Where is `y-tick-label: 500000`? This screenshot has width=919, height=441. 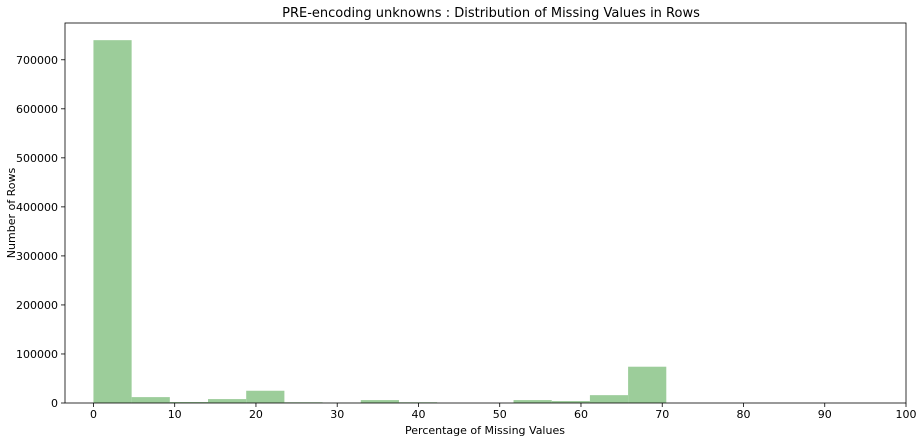 y-tick-label: 500000 is located at coordinates (37, 158).